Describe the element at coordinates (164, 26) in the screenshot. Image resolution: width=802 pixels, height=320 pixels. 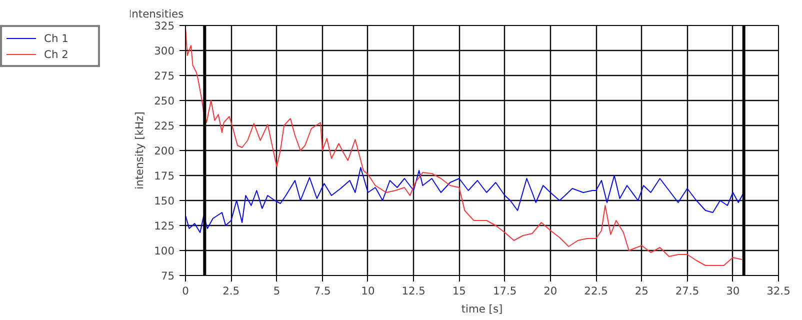
I see `y-tick-label: 325` at that location.